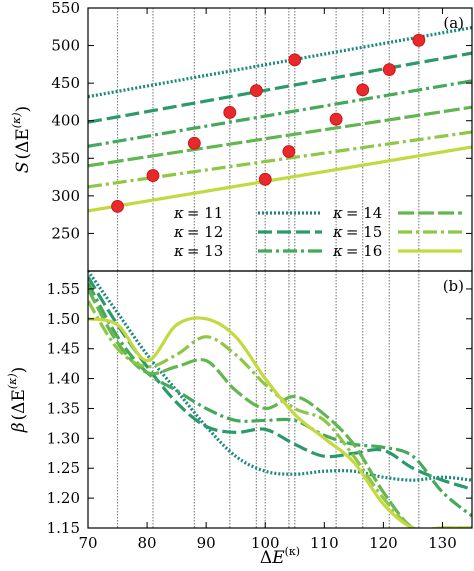 The width and height of the screenshot is (474, 571). Describe the element at coordinates (65, 196) in the screenshot. I see `panel-a-y-tick-label: 300` at that location.